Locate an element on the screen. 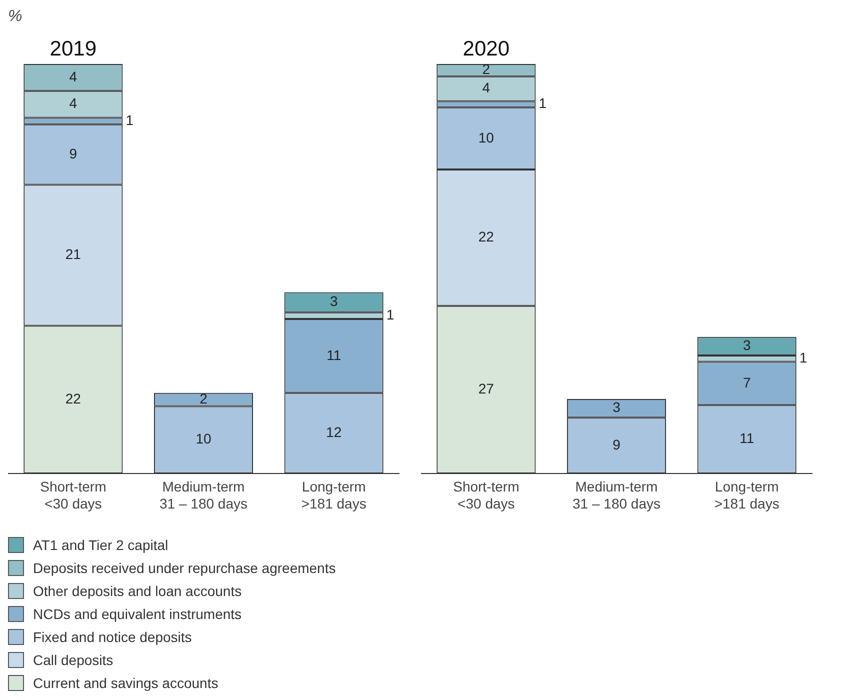  y-axis-title: % is located at coordinates (16, 17).